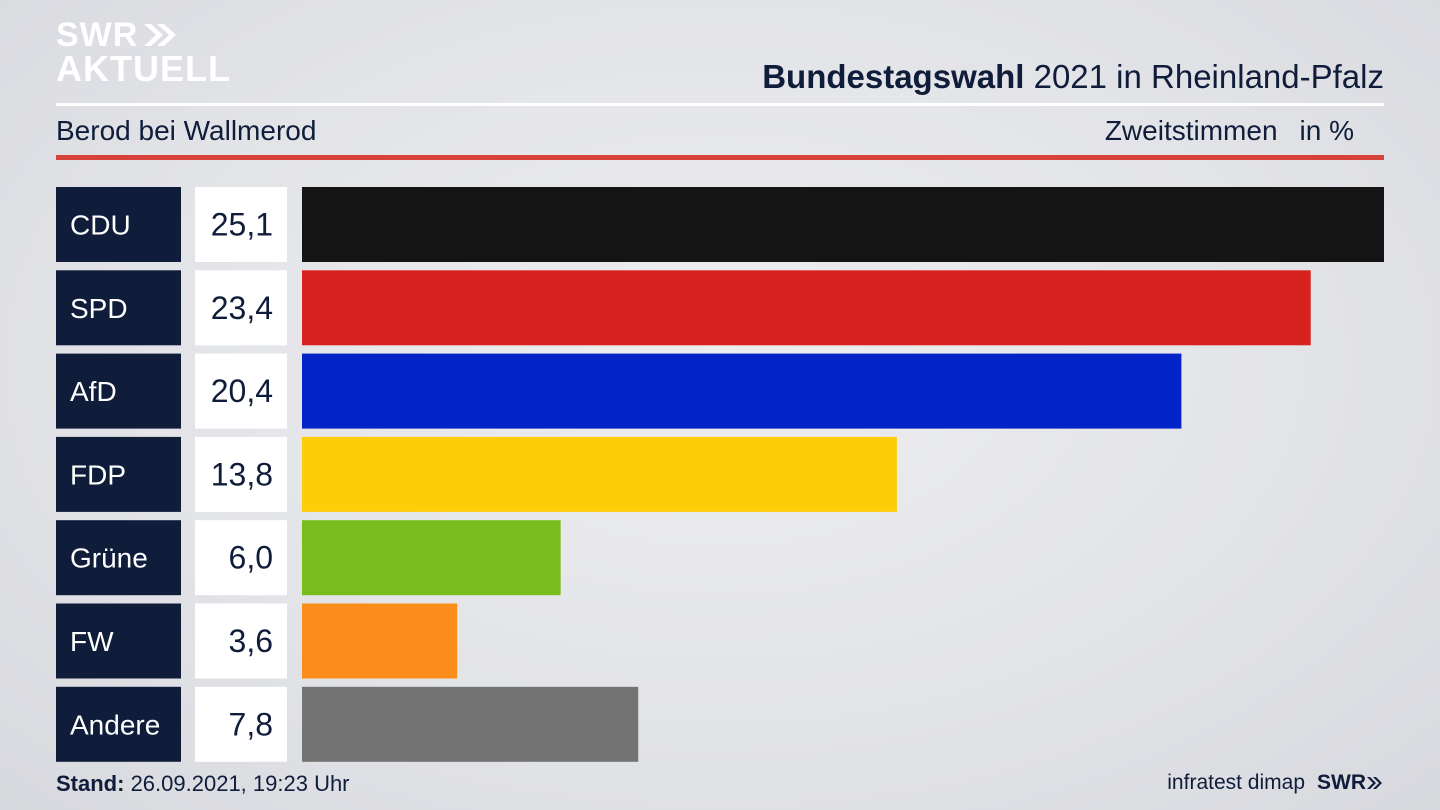 The height and width of the screenshot is (810, 1440). Describe the element at coordinates (118, 641) in the screenshot. I see `party-label-box-fw` at that location.